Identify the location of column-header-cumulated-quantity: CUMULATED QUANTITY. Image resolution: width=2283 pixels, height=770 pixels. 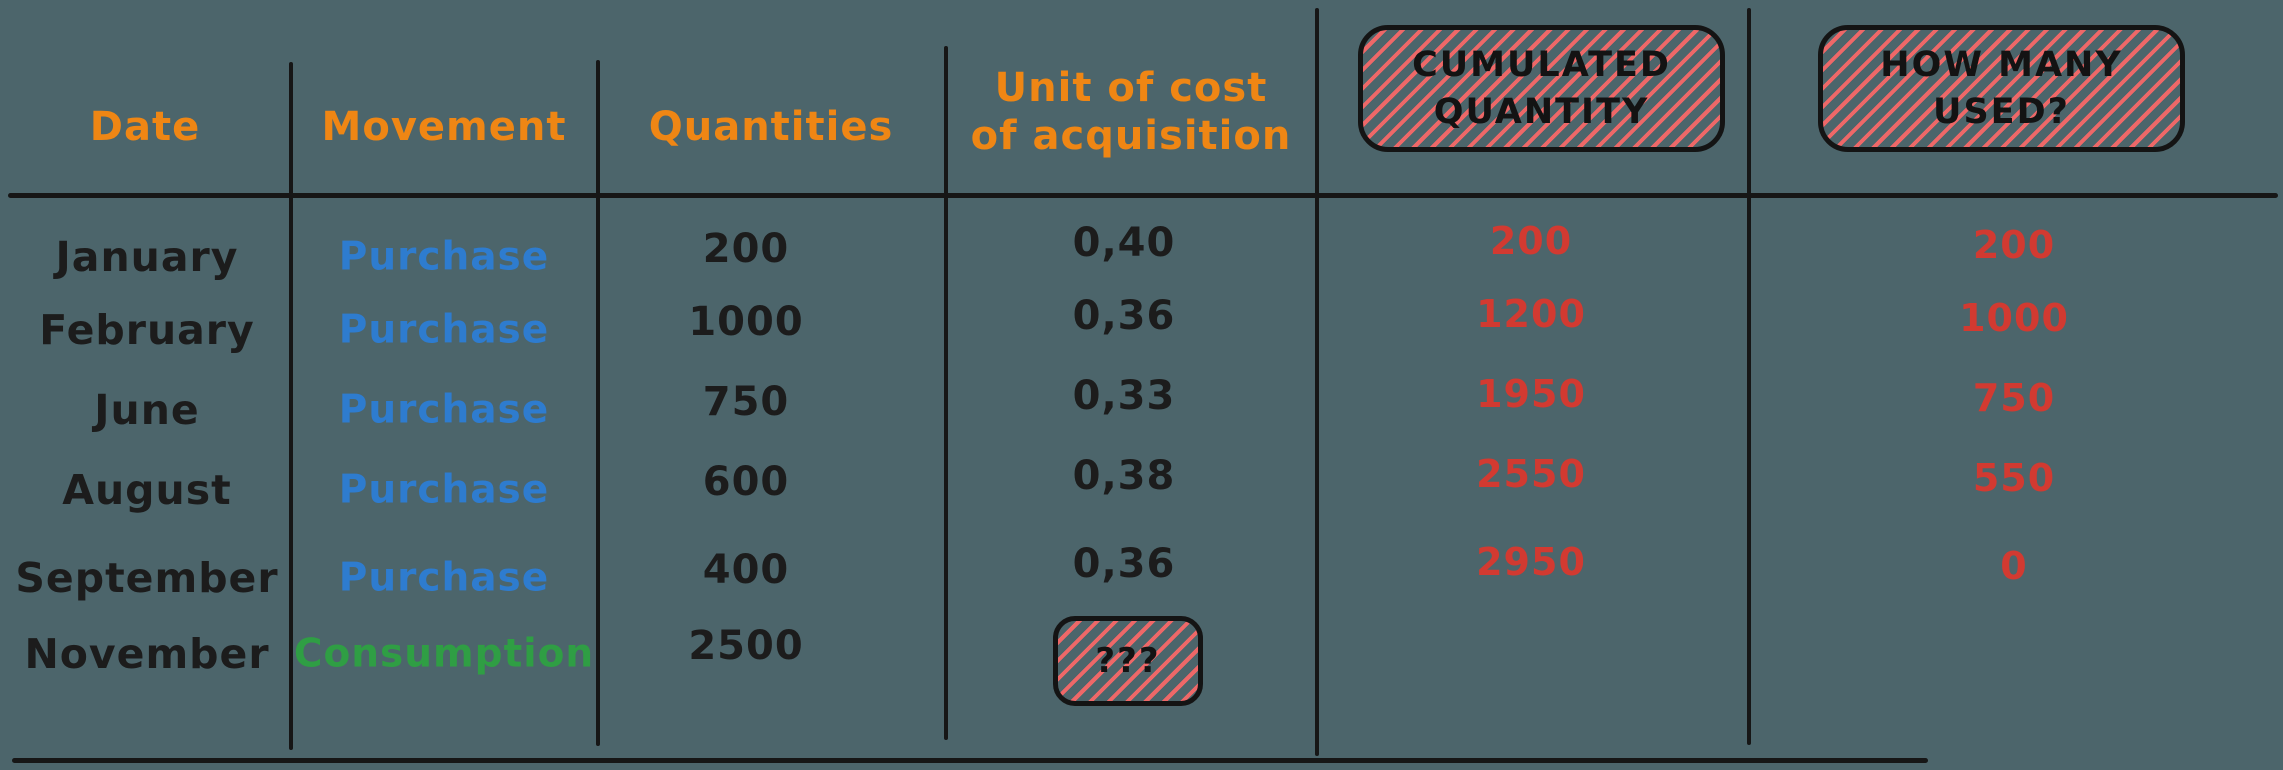
(1541, 88).